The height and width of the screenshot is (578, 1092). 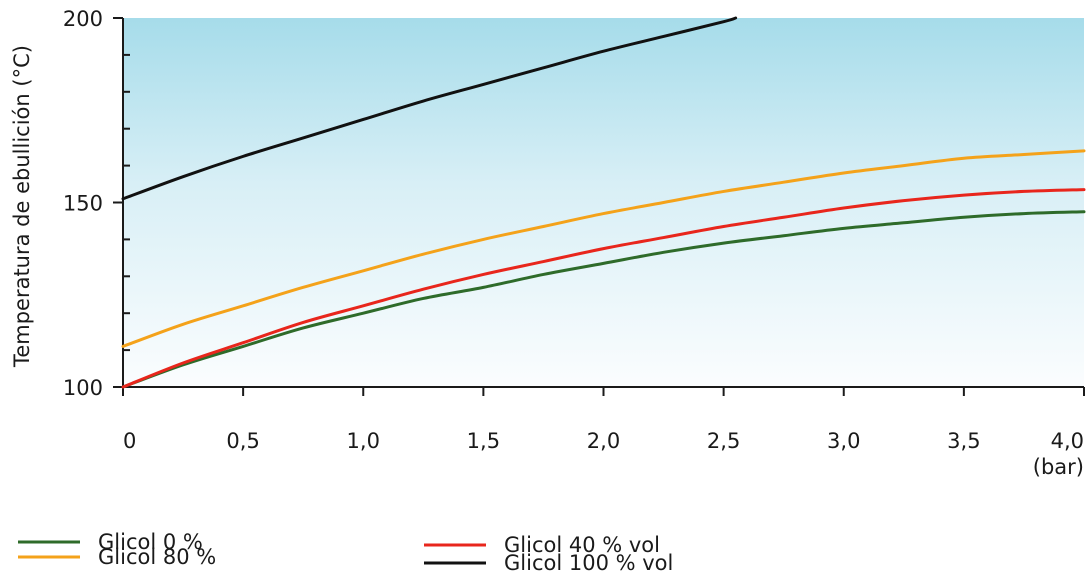 What do you see at coordinates (157, 557) in the screenshot?
I see `legend-label: Glicol 80 %` at bounding box center [157, 557].